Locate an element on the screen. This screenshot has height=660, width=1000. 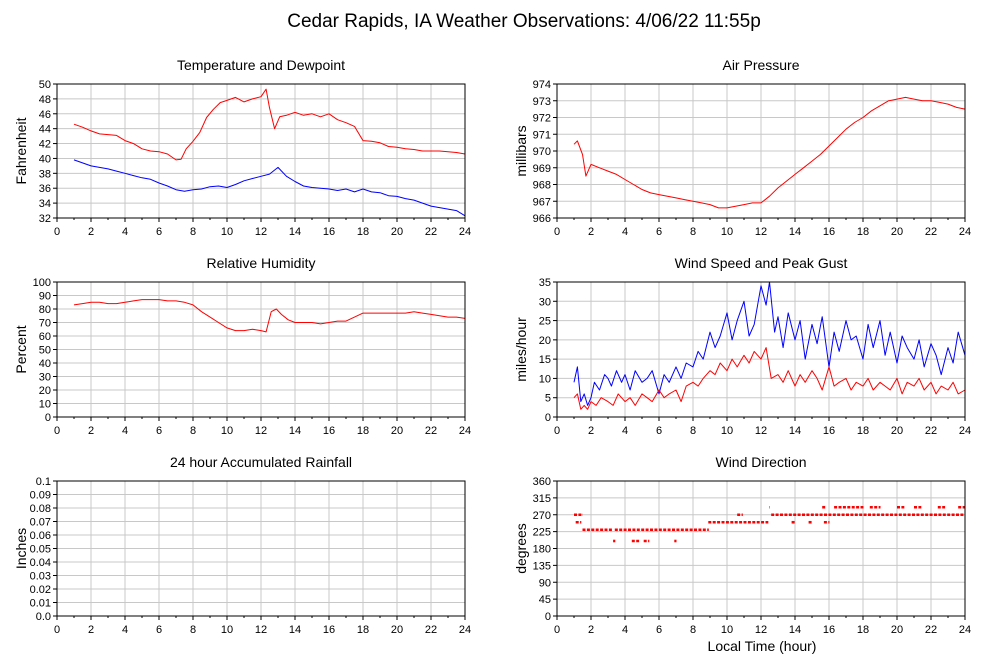
y-tick-label: 35 is located at coordinates (545, 283).